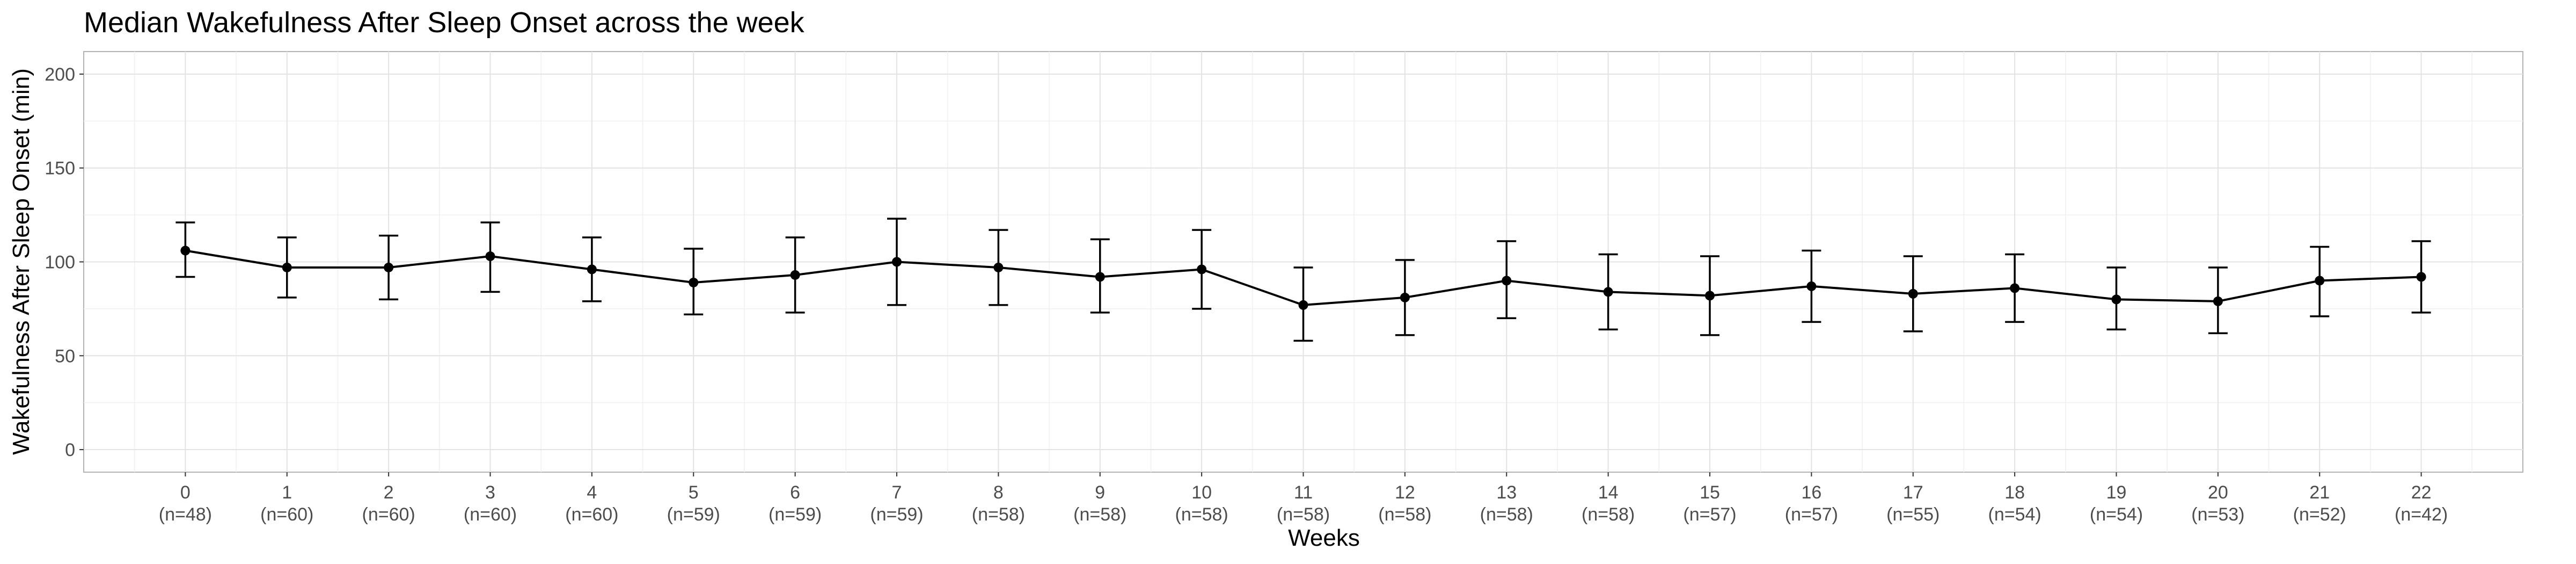  What do you see at coordinates (2116, 492) in the screenshot?
I see `x-tick-label: 19` at bounding box center [2116, 492].